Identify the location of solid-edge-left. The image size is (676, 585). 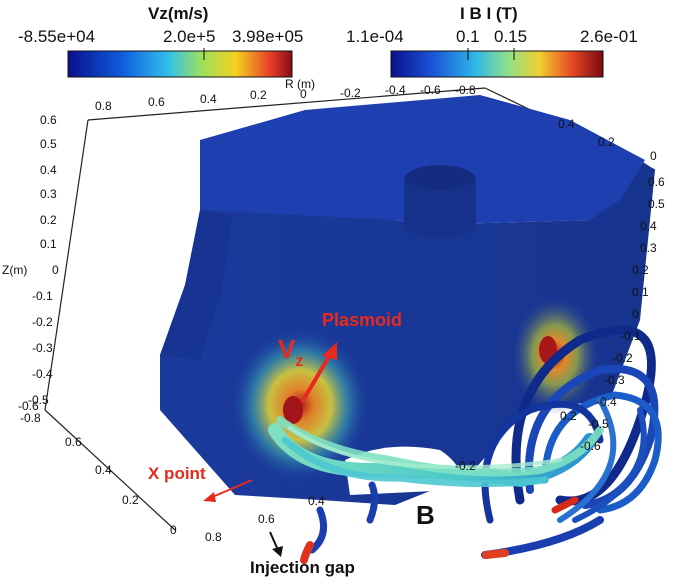
(196, 285).